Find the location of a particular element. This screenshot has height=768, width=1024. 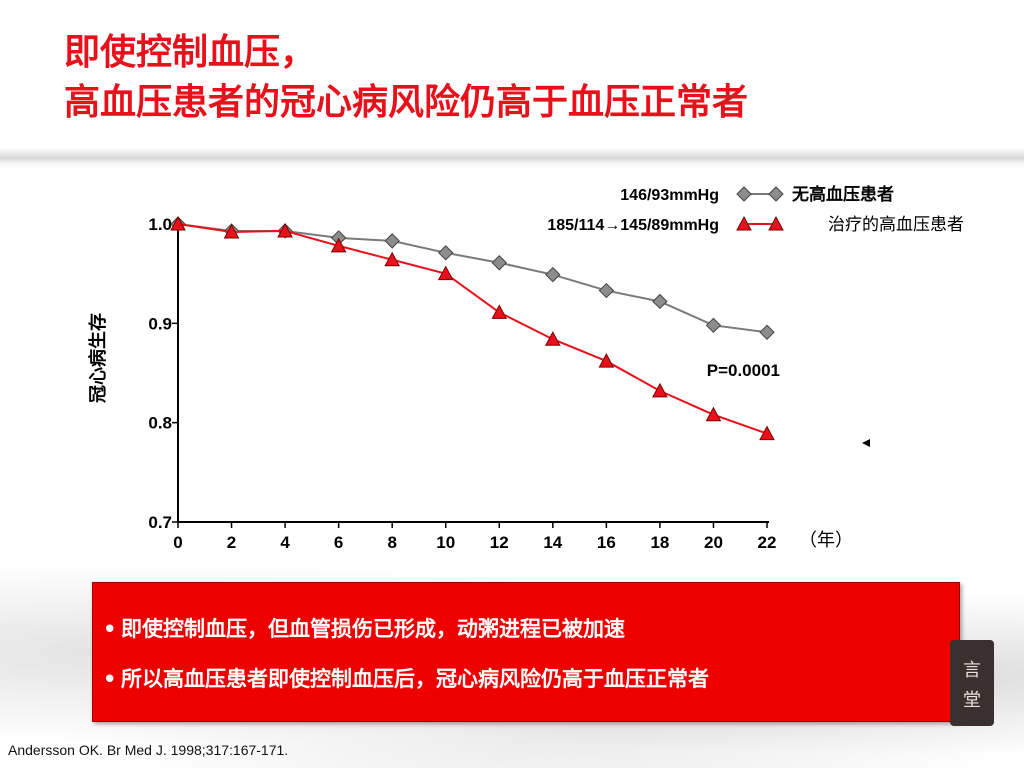

brand-seal: 言 堂 is located at coordinates (972, 683).